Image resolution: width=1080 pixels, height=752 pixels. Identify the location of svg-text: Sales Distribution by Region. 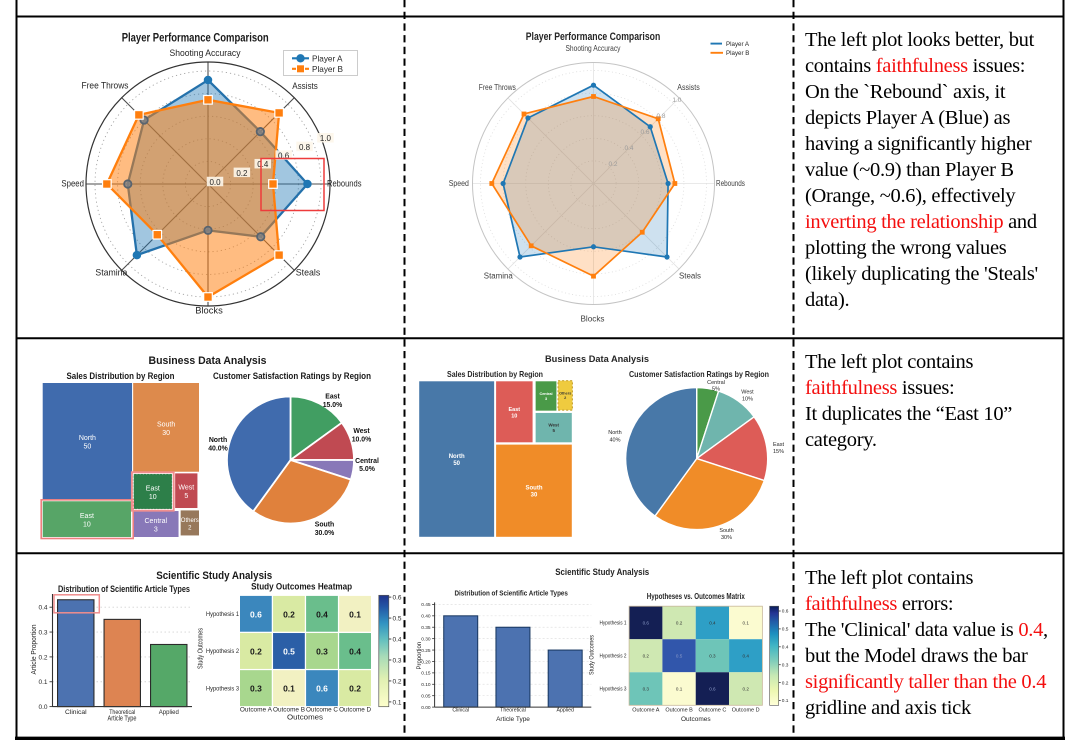
(121, 376).